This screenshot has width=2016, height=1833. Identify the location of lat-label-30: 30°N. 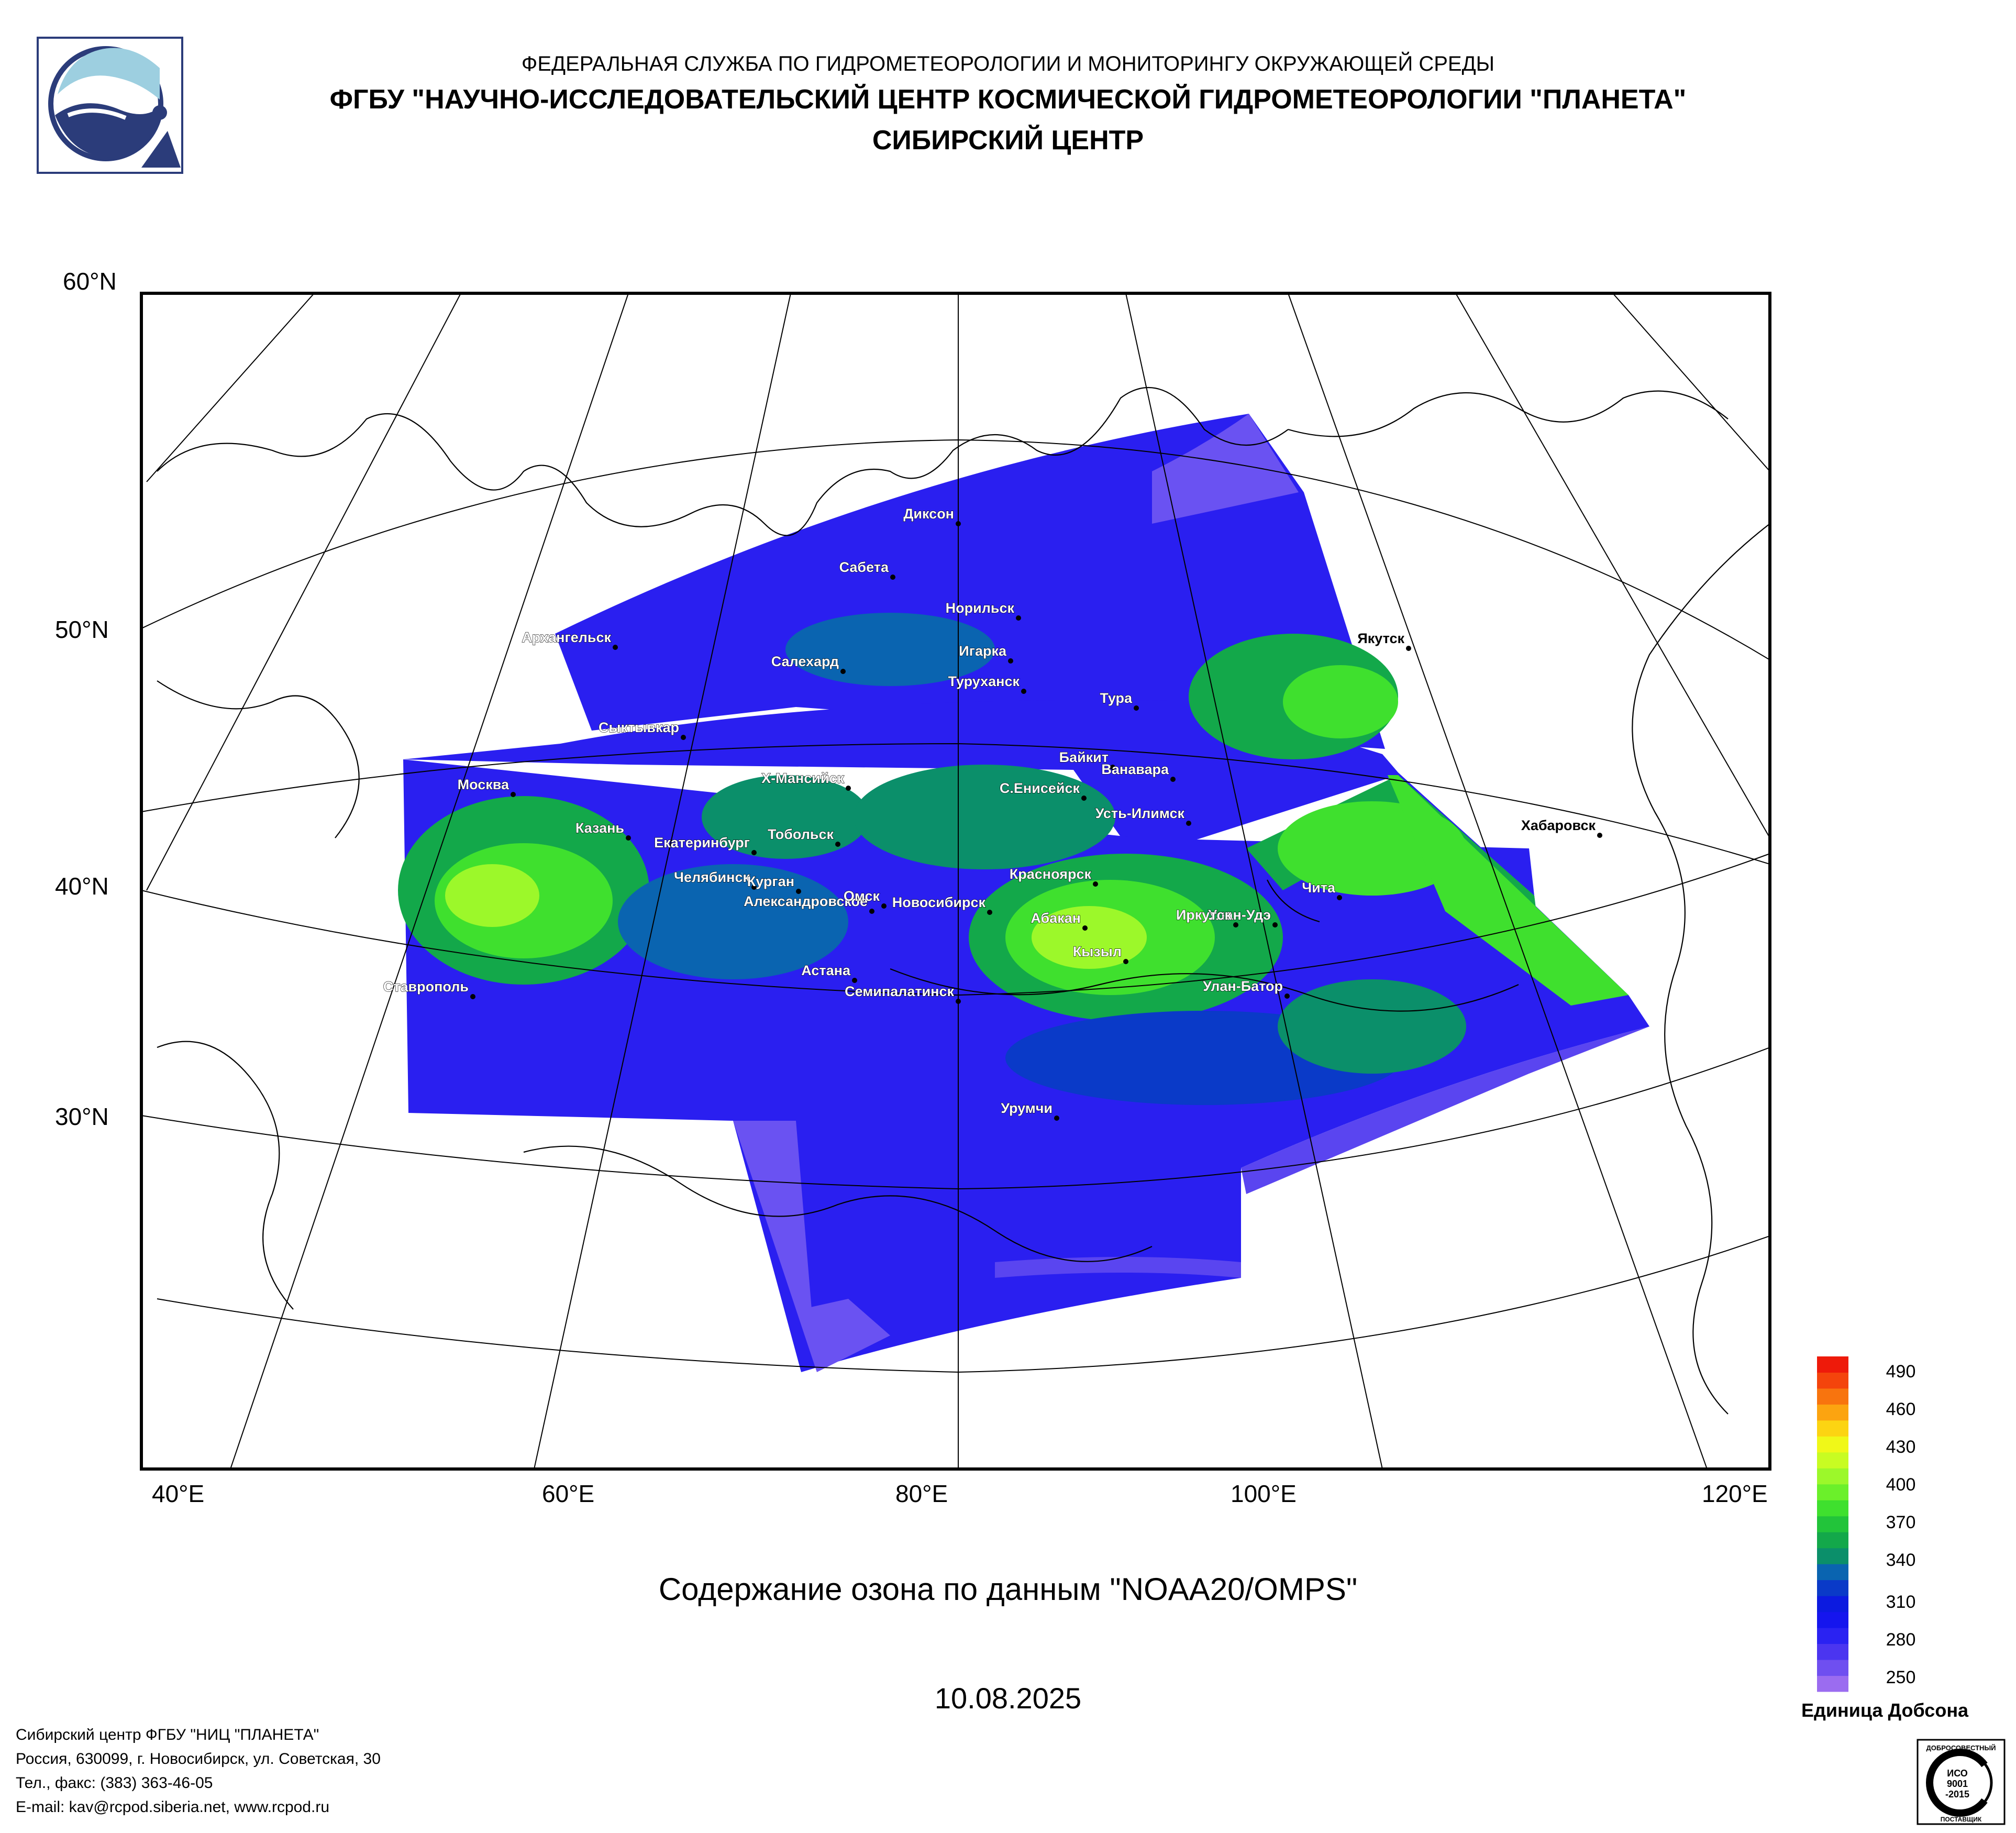
(82, 1116).